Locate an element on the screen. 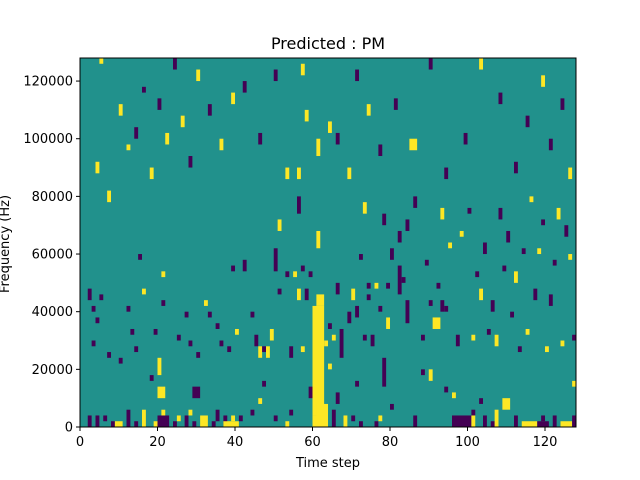 The height and width of the screenshot is (480, 640). y-tick-label: 60000 is located at coordinates (52, 255).